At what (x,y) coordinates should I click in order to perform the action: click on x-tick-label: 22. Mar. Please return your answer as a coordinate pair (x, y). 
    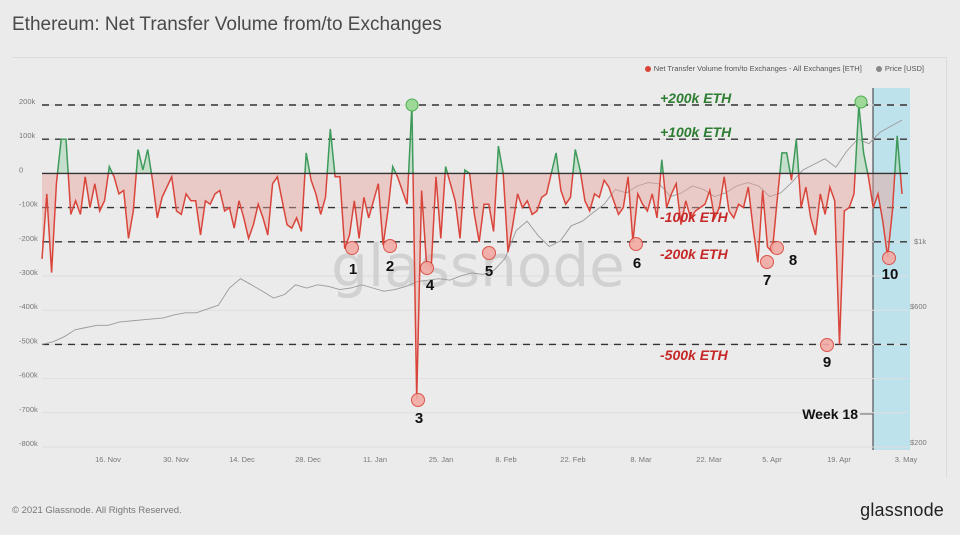
    Looking at the image, I should click on (709, 459).